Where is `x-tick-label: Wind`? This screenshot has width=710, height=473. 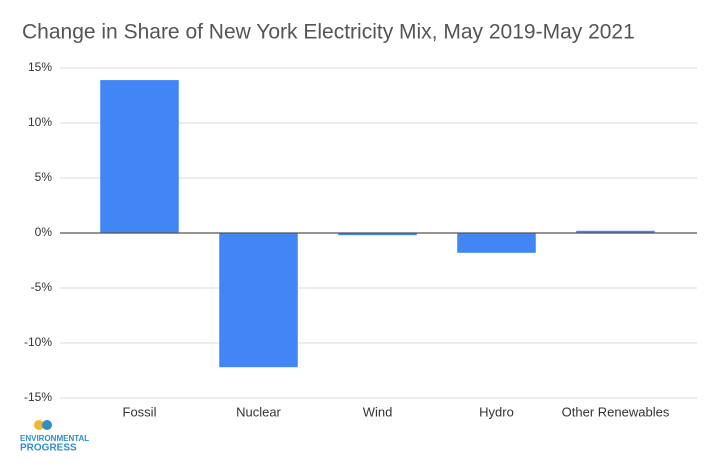
x-tick-label: Wind is located at coordinates (378, 411).